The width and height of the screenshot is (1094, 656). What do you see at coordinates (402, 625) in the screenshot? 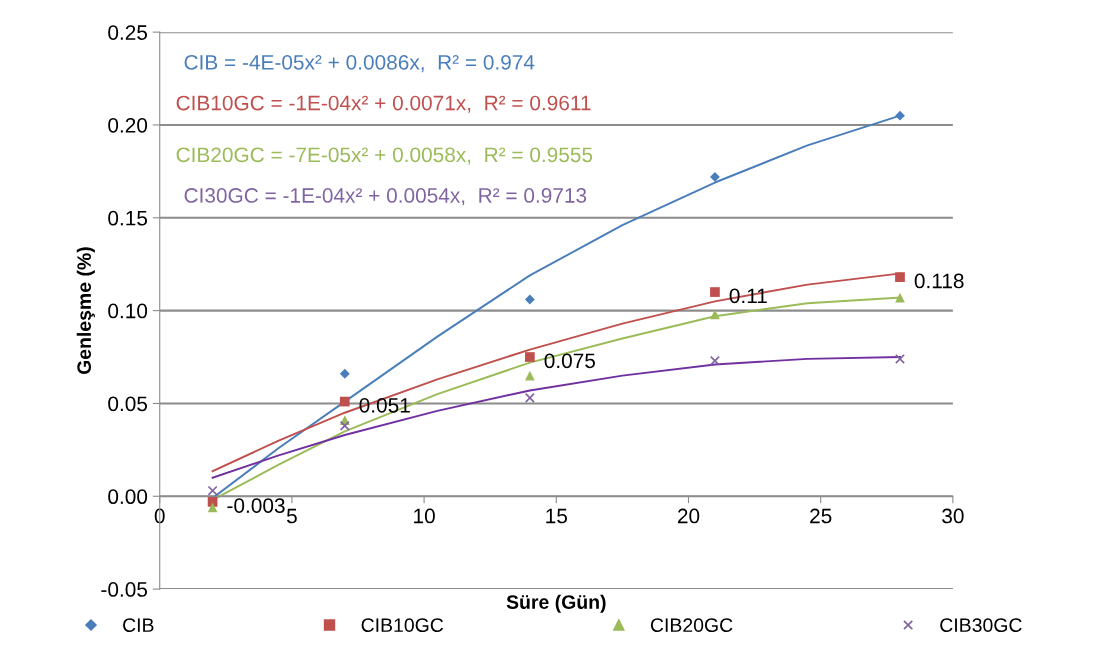
I see `legend-label: CIB10GC` at bounding box center [402, 625].